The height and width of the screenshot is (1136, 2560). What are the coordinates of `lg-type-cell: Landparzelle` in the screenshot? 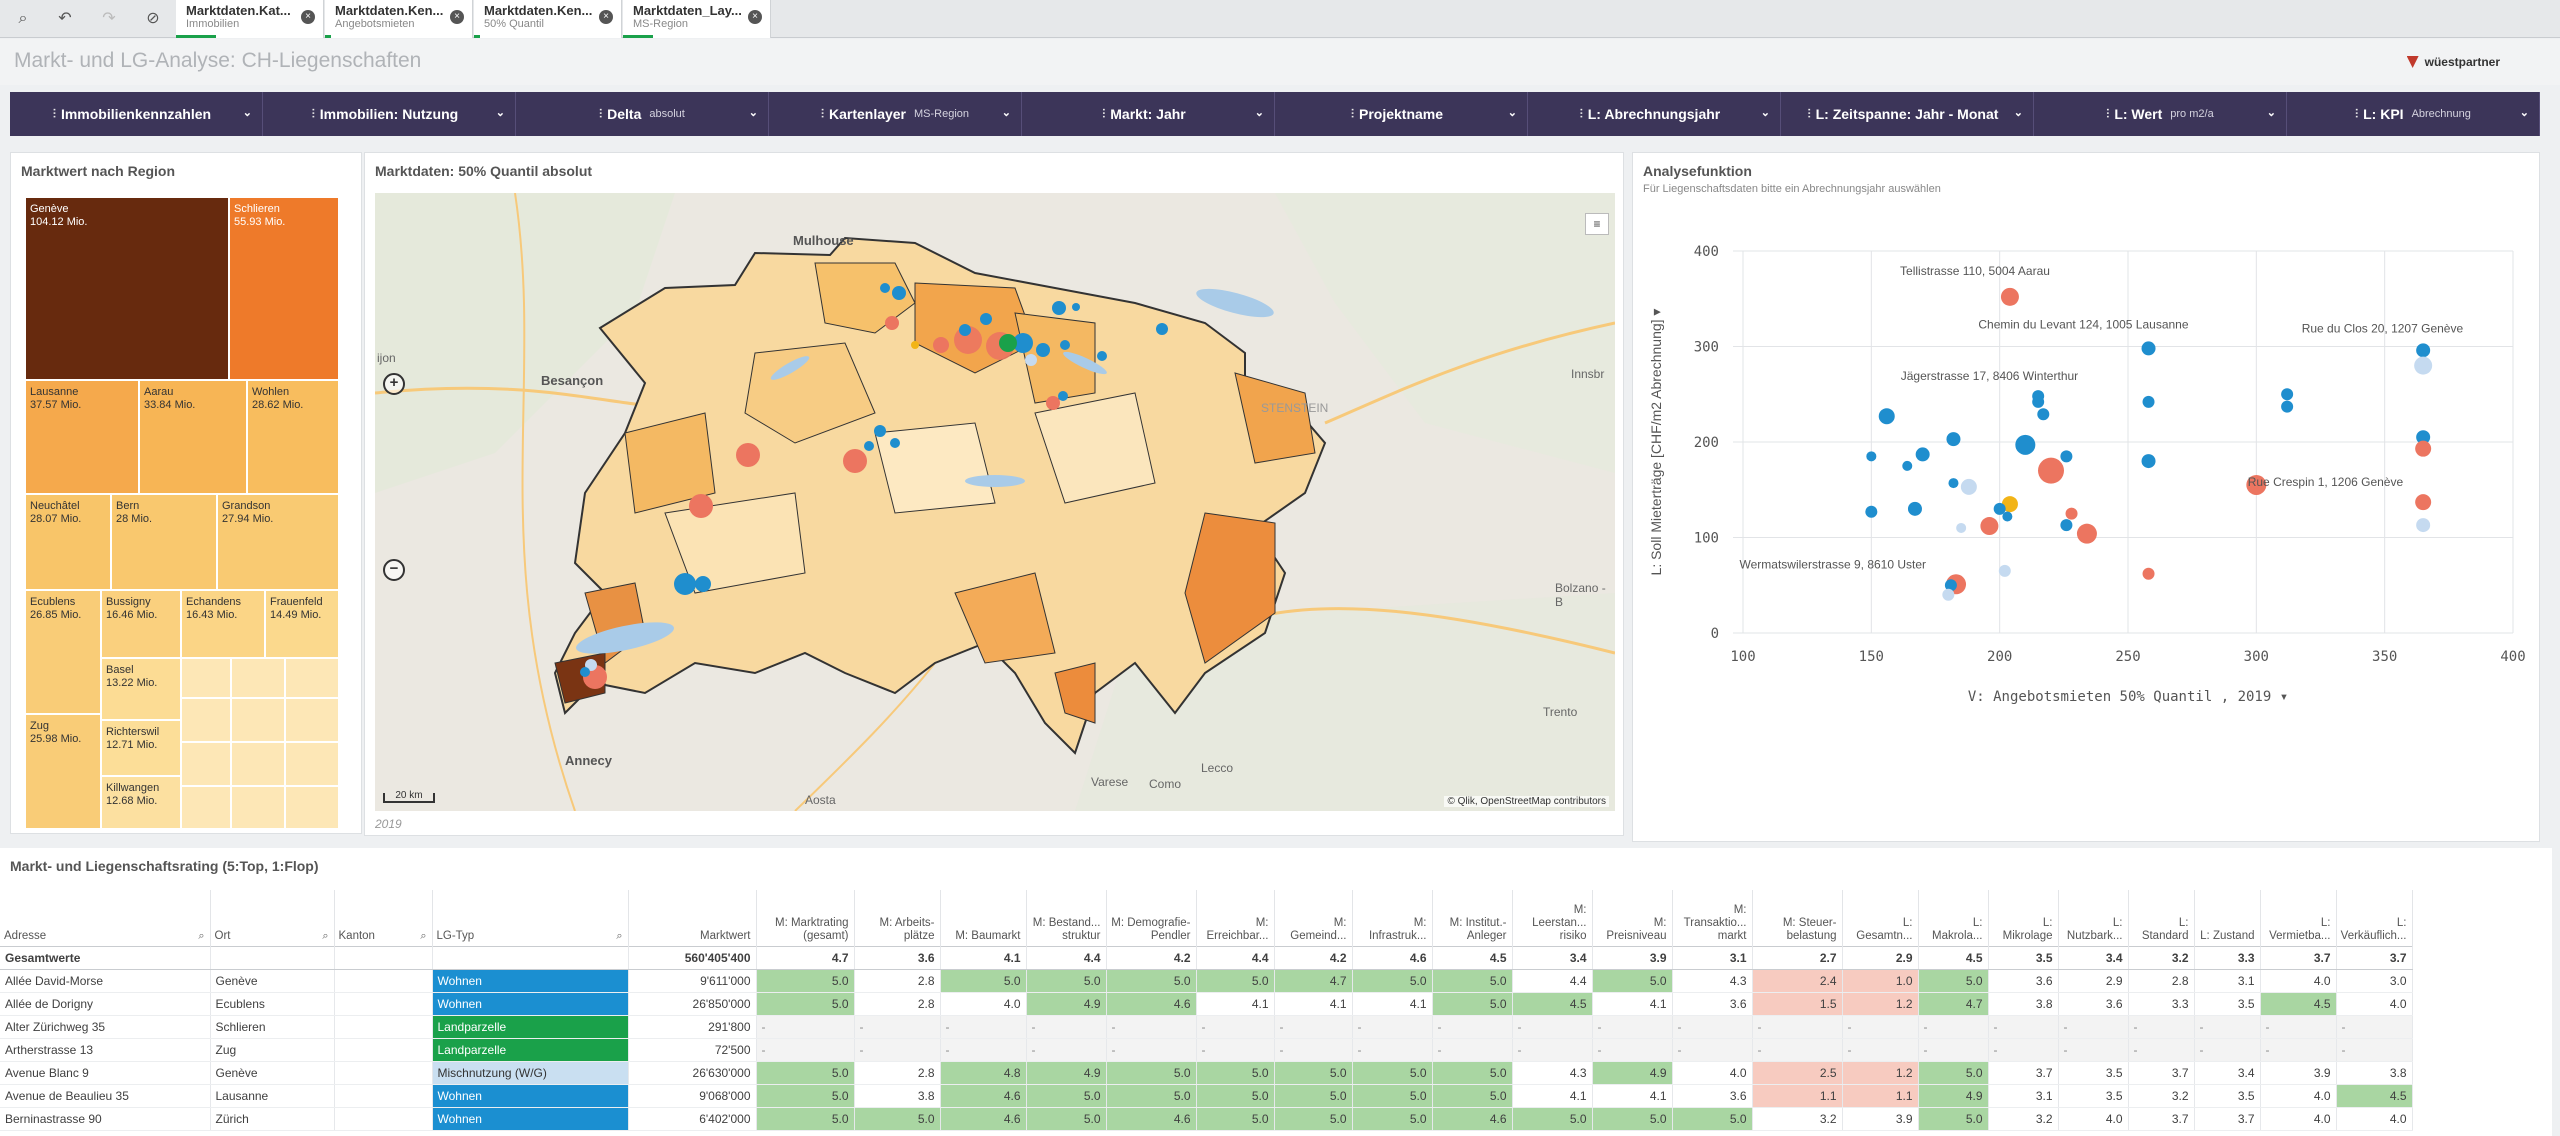 It's located at (530, 1050).